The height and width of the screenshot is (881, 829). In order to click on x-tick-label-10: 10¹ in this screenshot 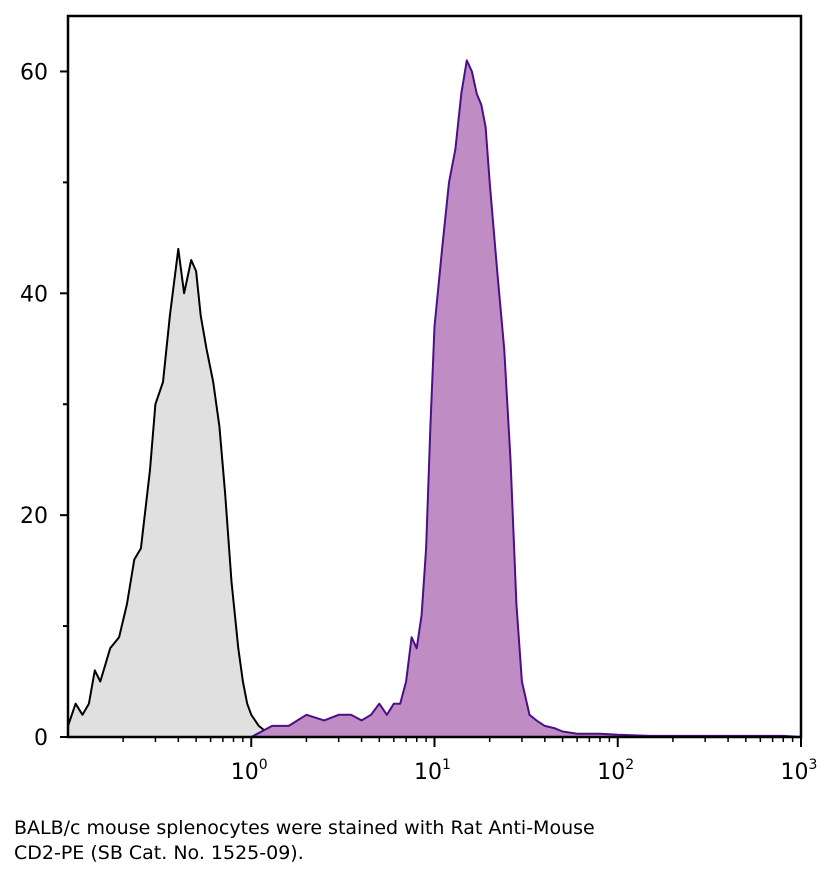, I will do `click(432, 771)`.